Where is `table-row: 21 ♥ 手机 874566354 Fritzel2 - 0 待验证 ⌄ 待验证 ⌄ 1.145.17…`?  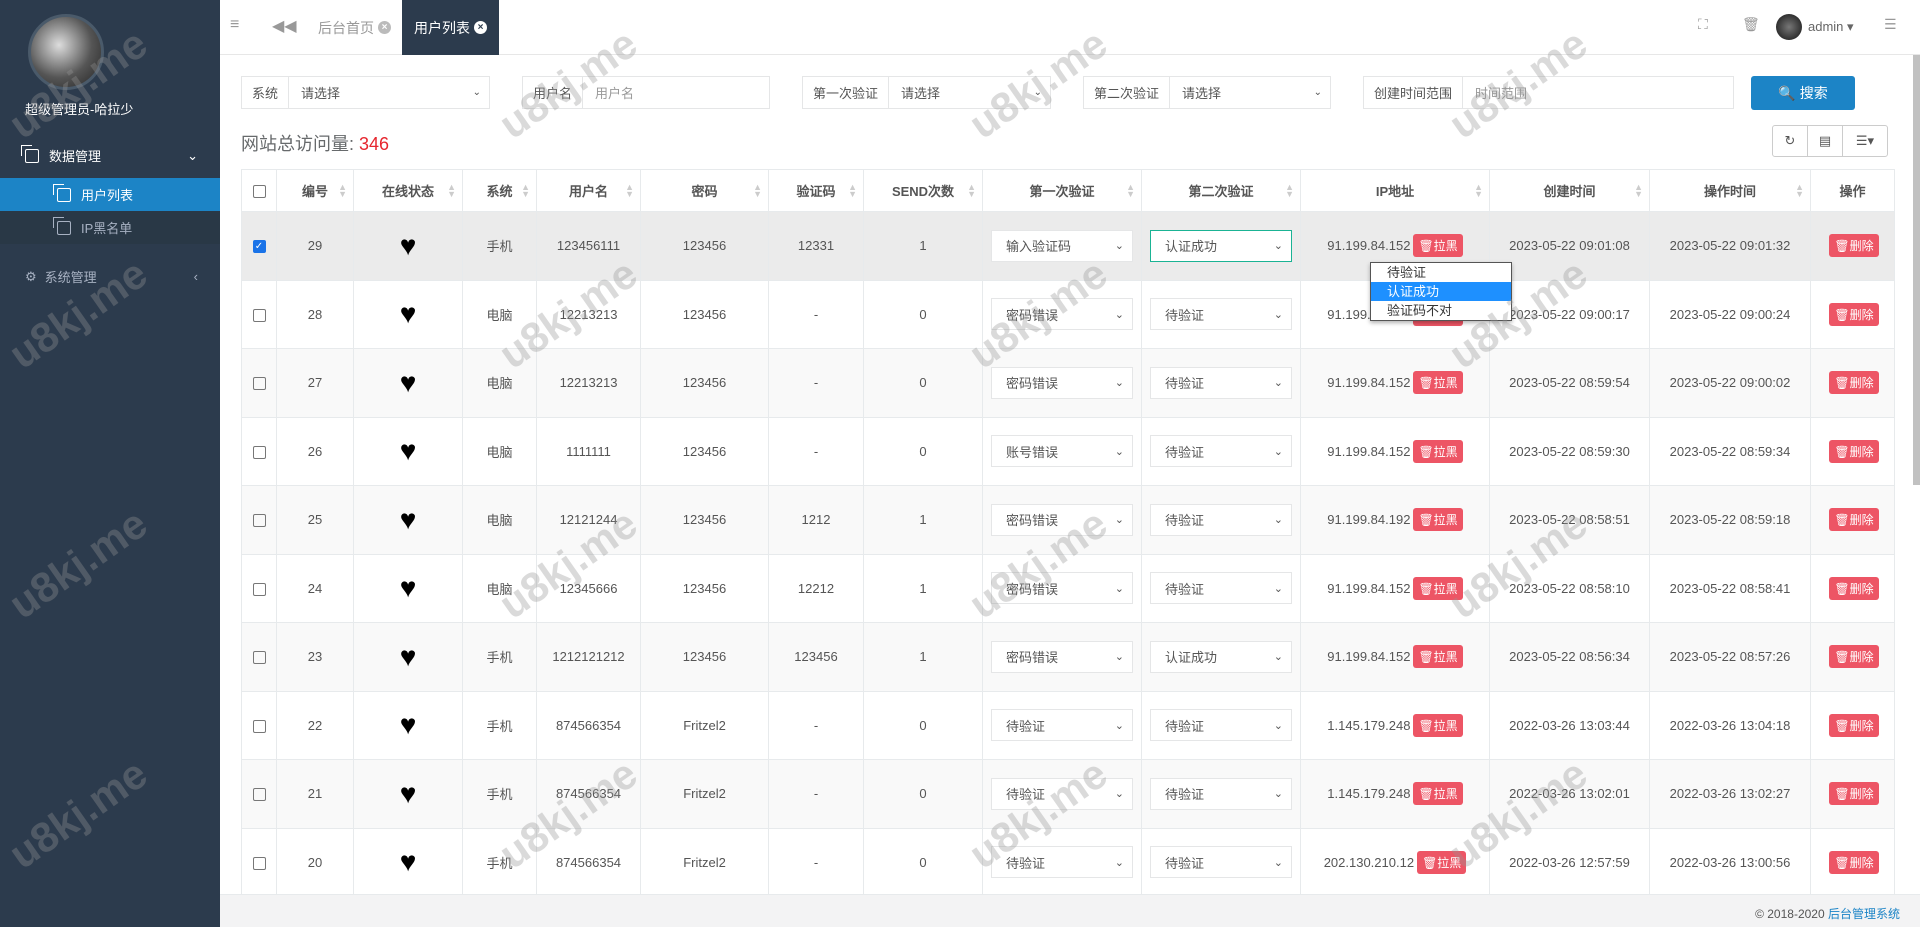 table-row: 21 ♥ 手机 874566354 Fritzel2 - 0 待验证 ⌄ 待验证 ⌄ 1.145.17… is located at coordinates (1068, 794).